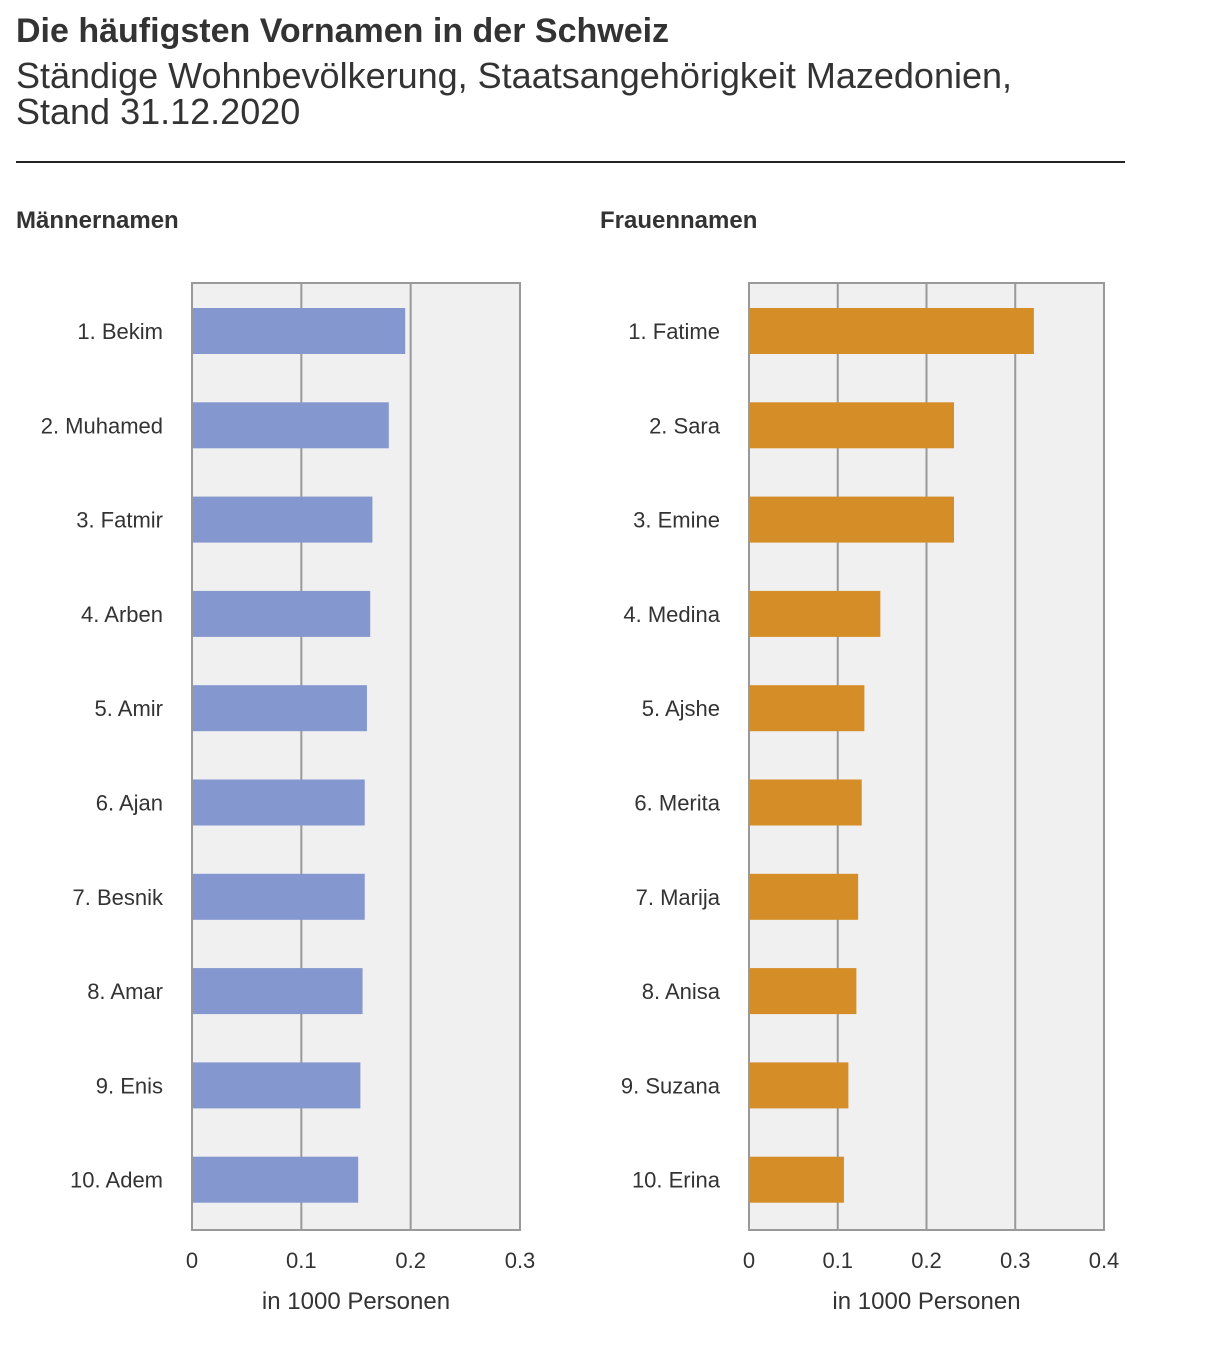 The width and height of the screenshot is (1205, 1345). What do you see at coordinates (116, 1180) in the screenshot?
I see `y-category-label: 10. Adem` at bounding box center [116, 1180].